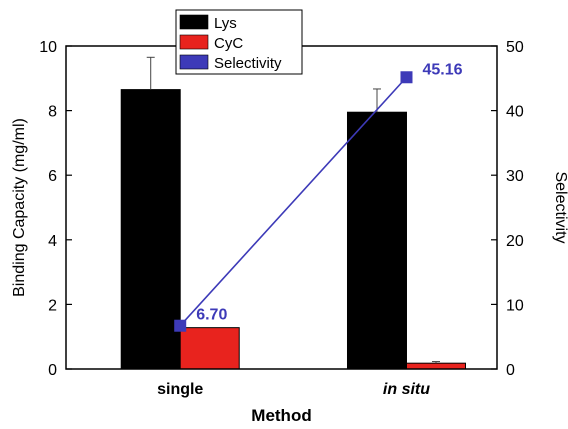 The height and width of the screenshot is (429, 568). Describe the element at coordinates (55, 209) in the screenshot. I see `left-axis-ticks: 0 2 4 6 8 10` at that location.